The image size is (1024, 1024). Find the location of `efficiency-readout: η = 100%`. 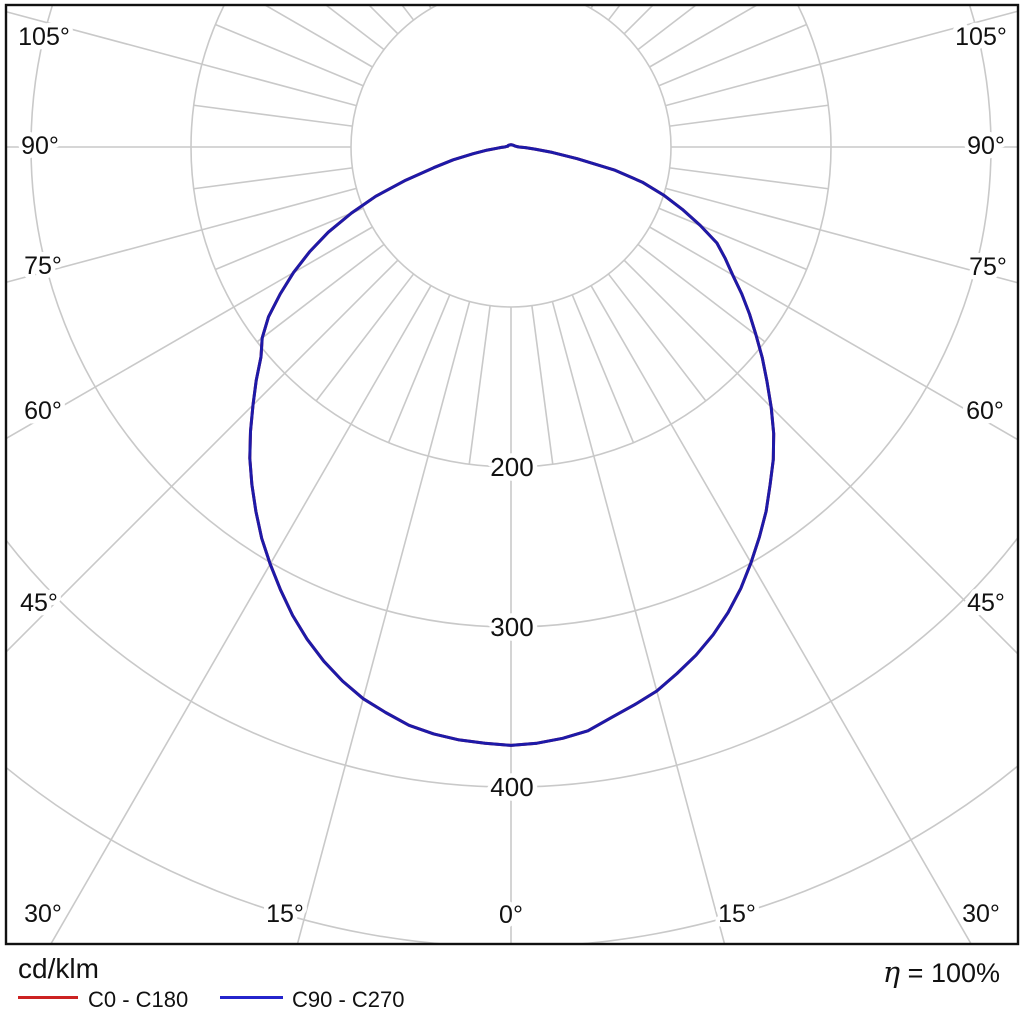

efficiency-readout: η = 100% is located at coordinates (941, 972).